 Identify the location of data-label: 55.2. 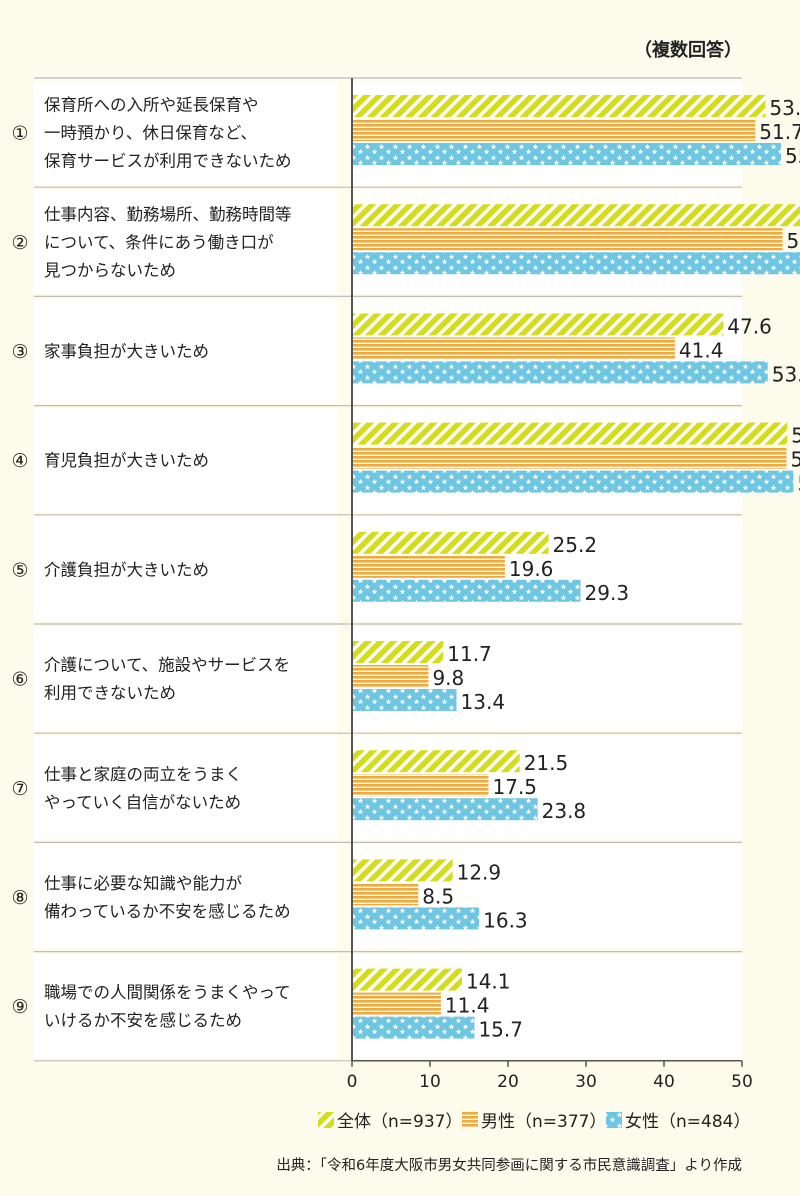
(793, 241).